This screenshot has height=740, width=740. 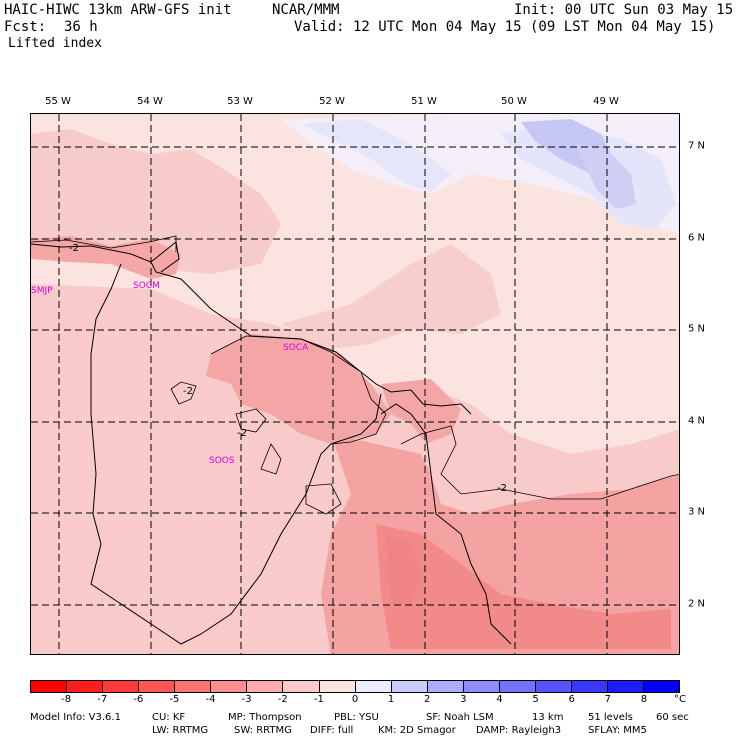 What do you see at coordinates (697, 421) in the screenshot?
I see `lat-label: 4 N` at bounding box center [697, 421].